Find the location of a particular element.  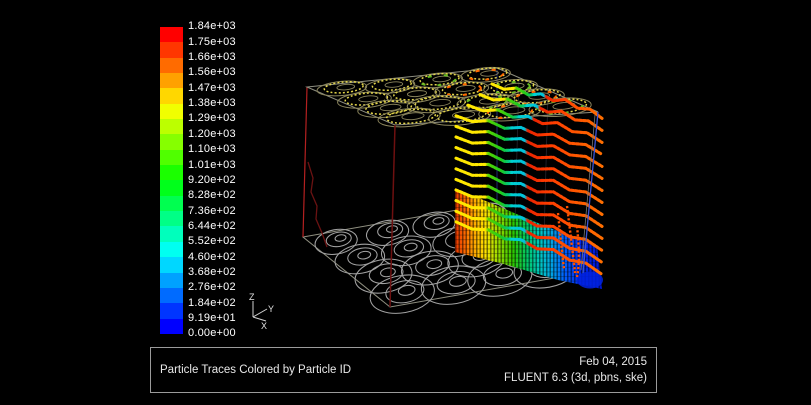

colorbar-tick: 1.56e+03 is located at coordinates (212, 72).